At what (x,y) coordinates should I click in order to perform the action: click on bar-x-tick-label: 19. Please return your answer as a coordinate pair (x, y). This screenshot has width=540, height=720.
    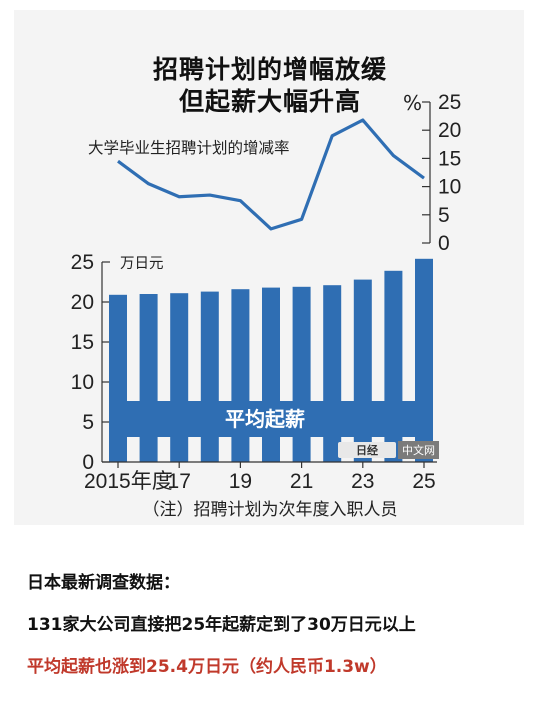
    Looking at the image, I should click on (240, 481).